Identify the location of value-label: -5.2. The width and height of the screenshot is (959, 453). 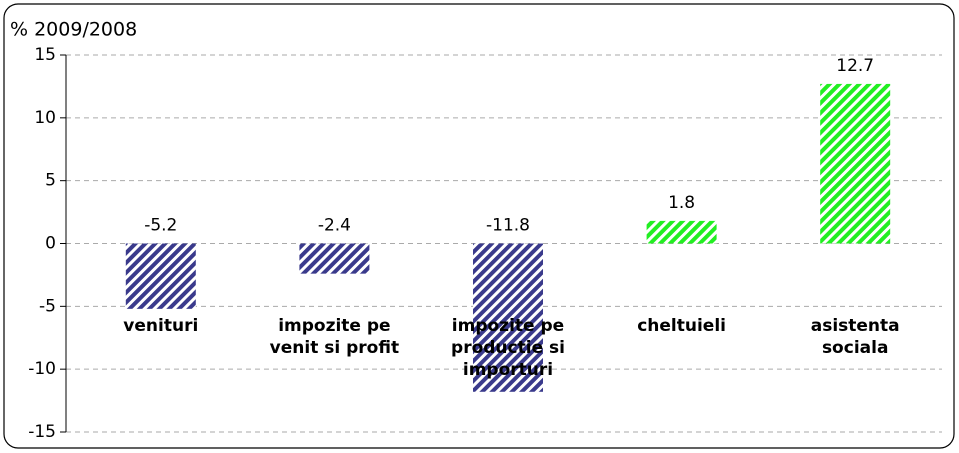
(160, 226).